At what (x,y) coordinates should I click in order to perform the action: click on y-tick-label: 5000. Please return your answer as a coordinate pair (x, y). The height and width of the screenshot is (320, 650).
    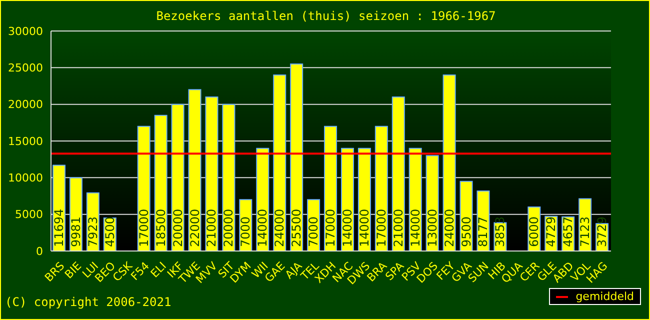
    Looking at the image, I should click on (29, 215).